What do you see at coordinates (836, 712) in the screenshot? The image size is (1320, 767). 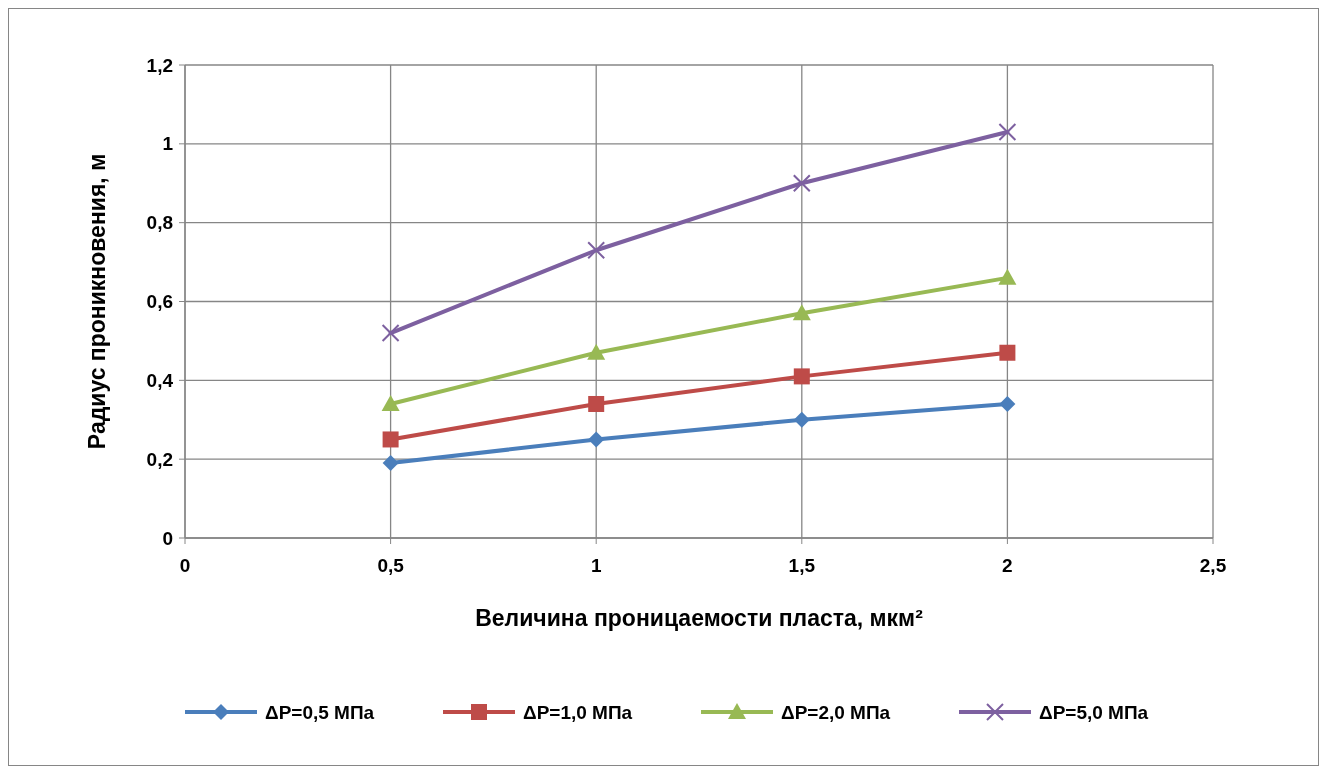 I see `legend-label: ΔP=2,0 МПа` at bounding box center [836, 712].